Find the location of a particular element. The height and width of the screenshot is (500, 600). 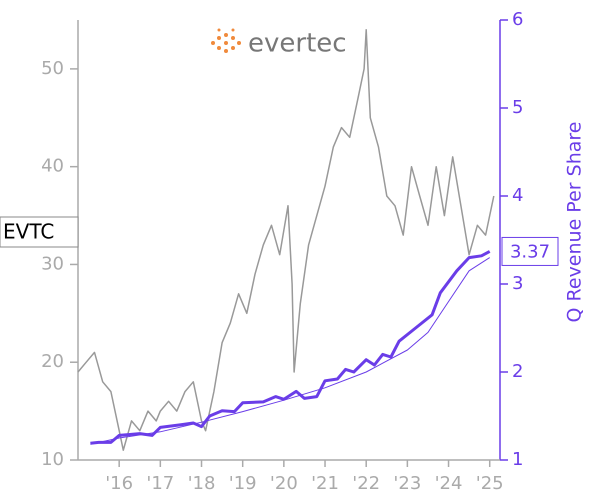

y-tick-label: 10 is located at coordinates (52, 459).